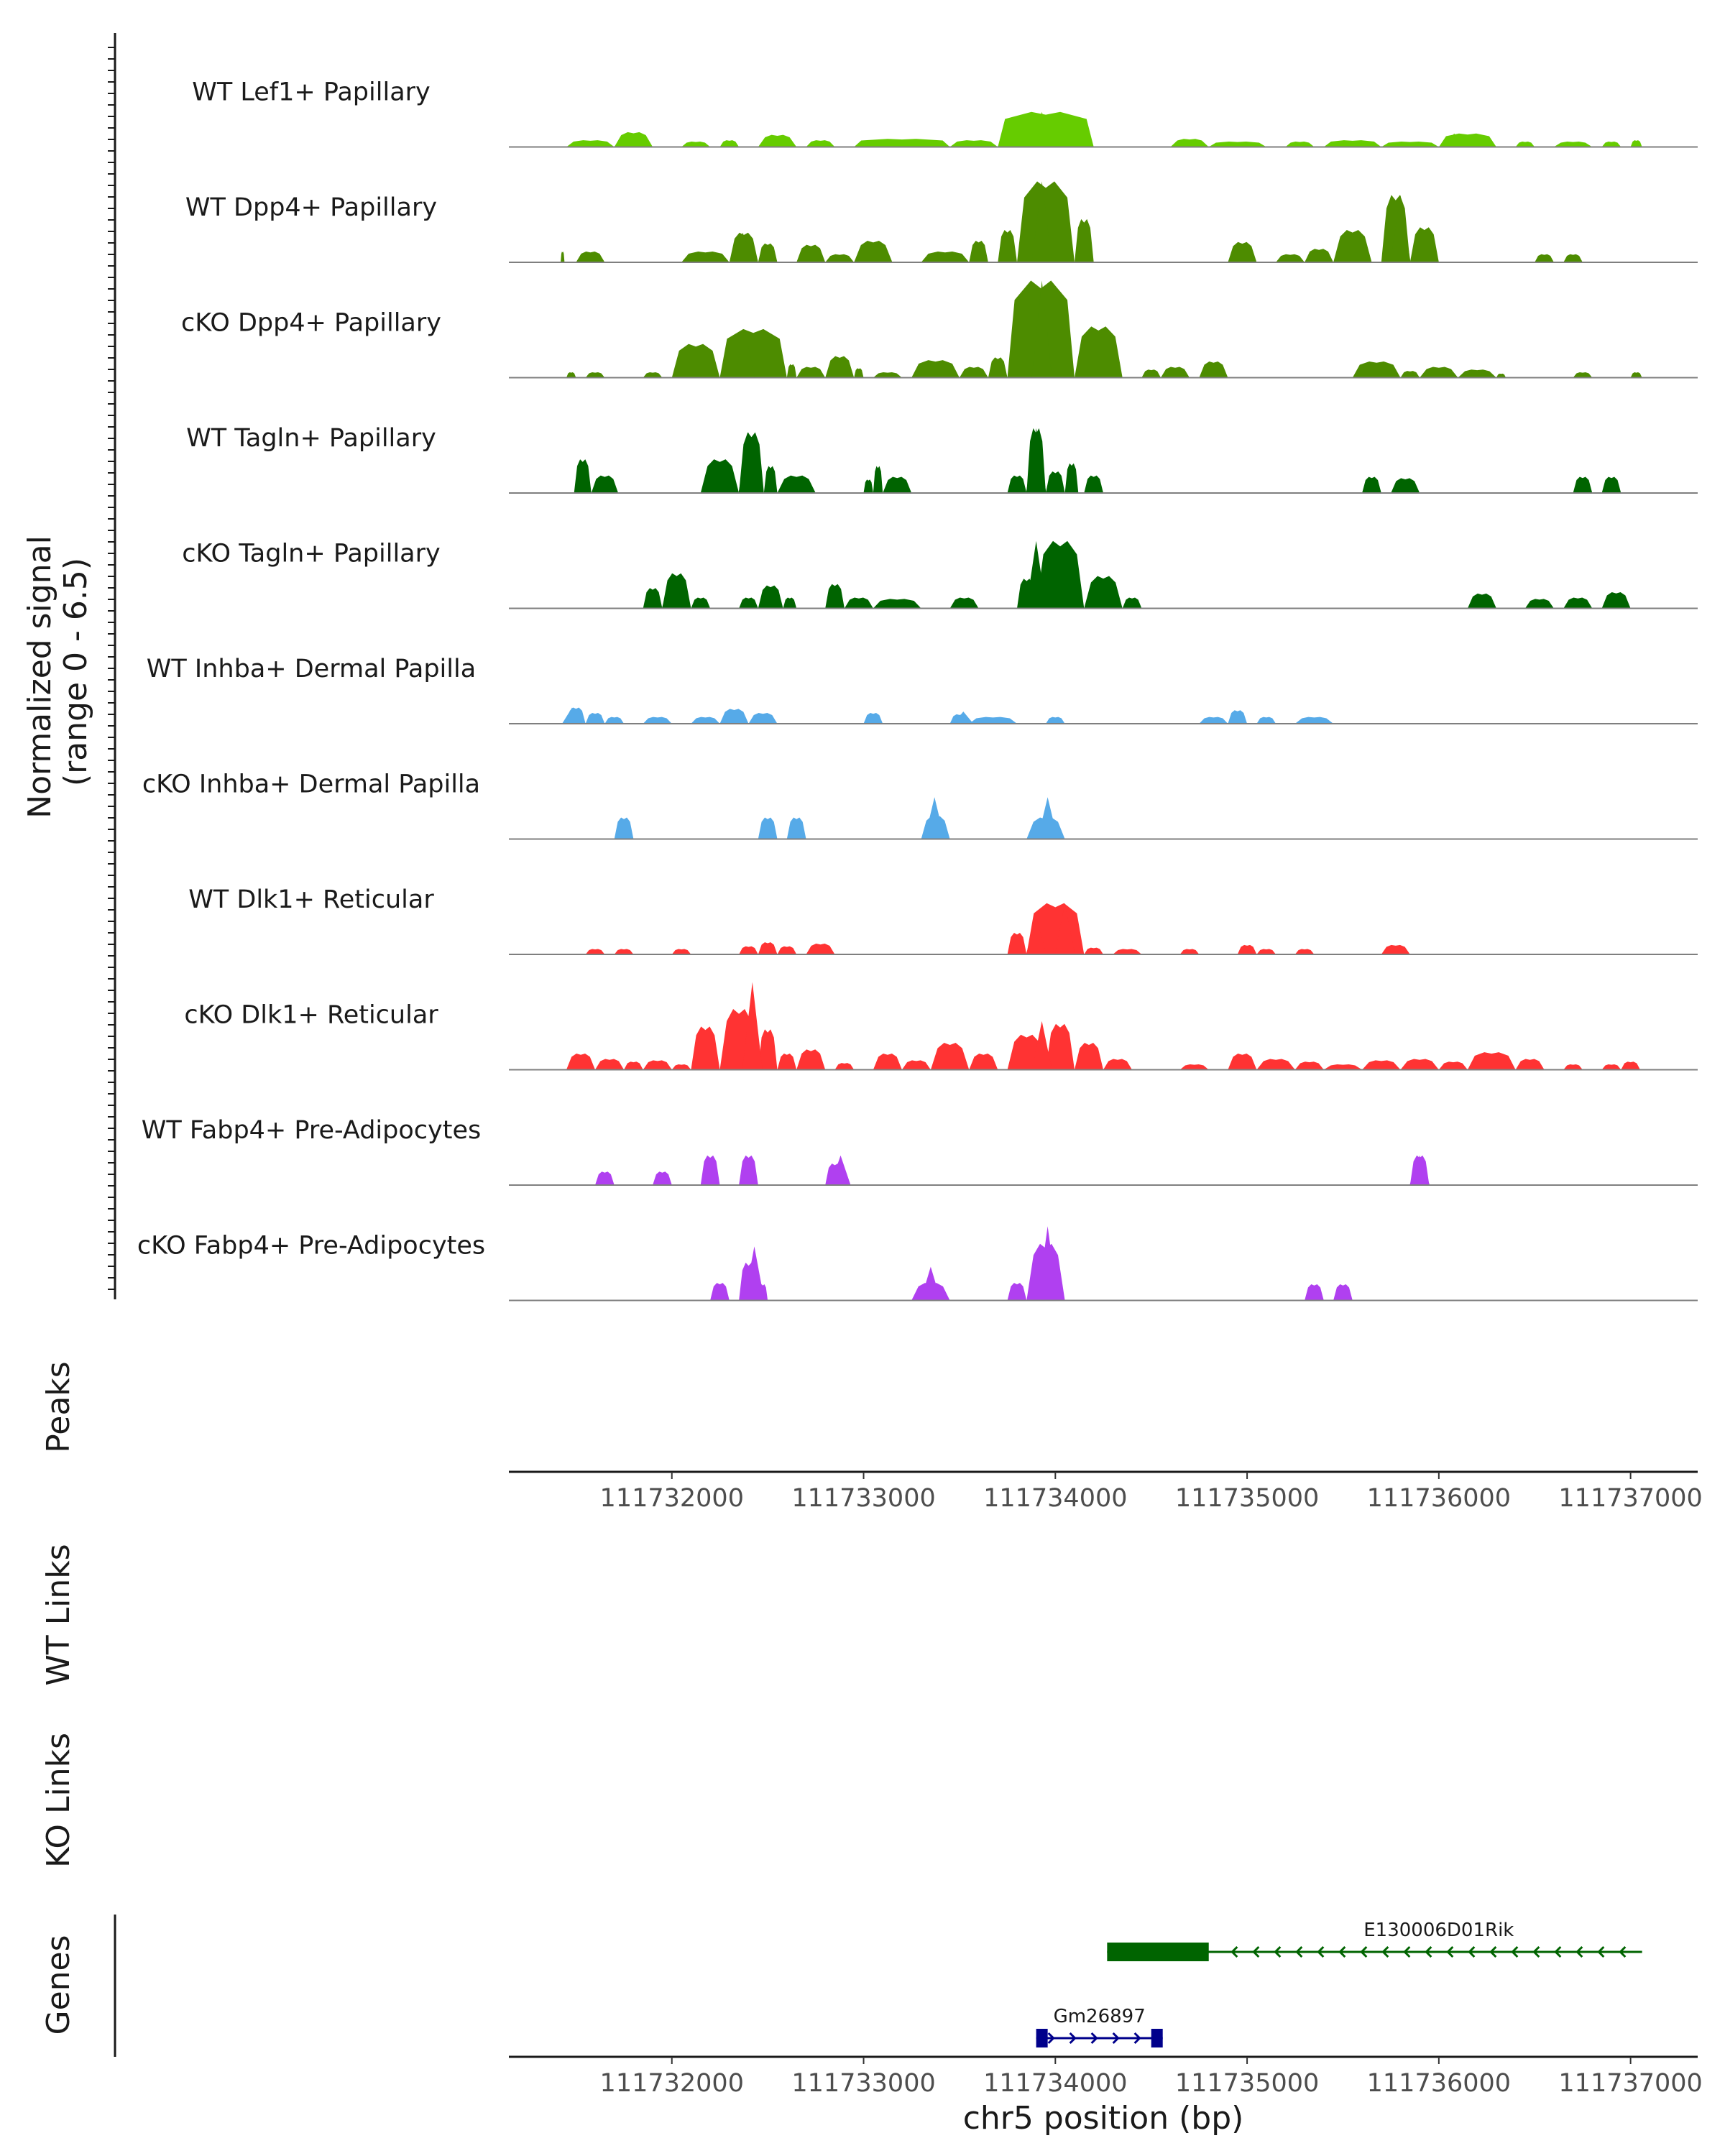 This screenshot has height=2156, width=1725. What do you see at coordinates (311, 93) in the screenshot?
I see `track-label: WT Lef1+ Papillary` at bounding box center [311, 93].